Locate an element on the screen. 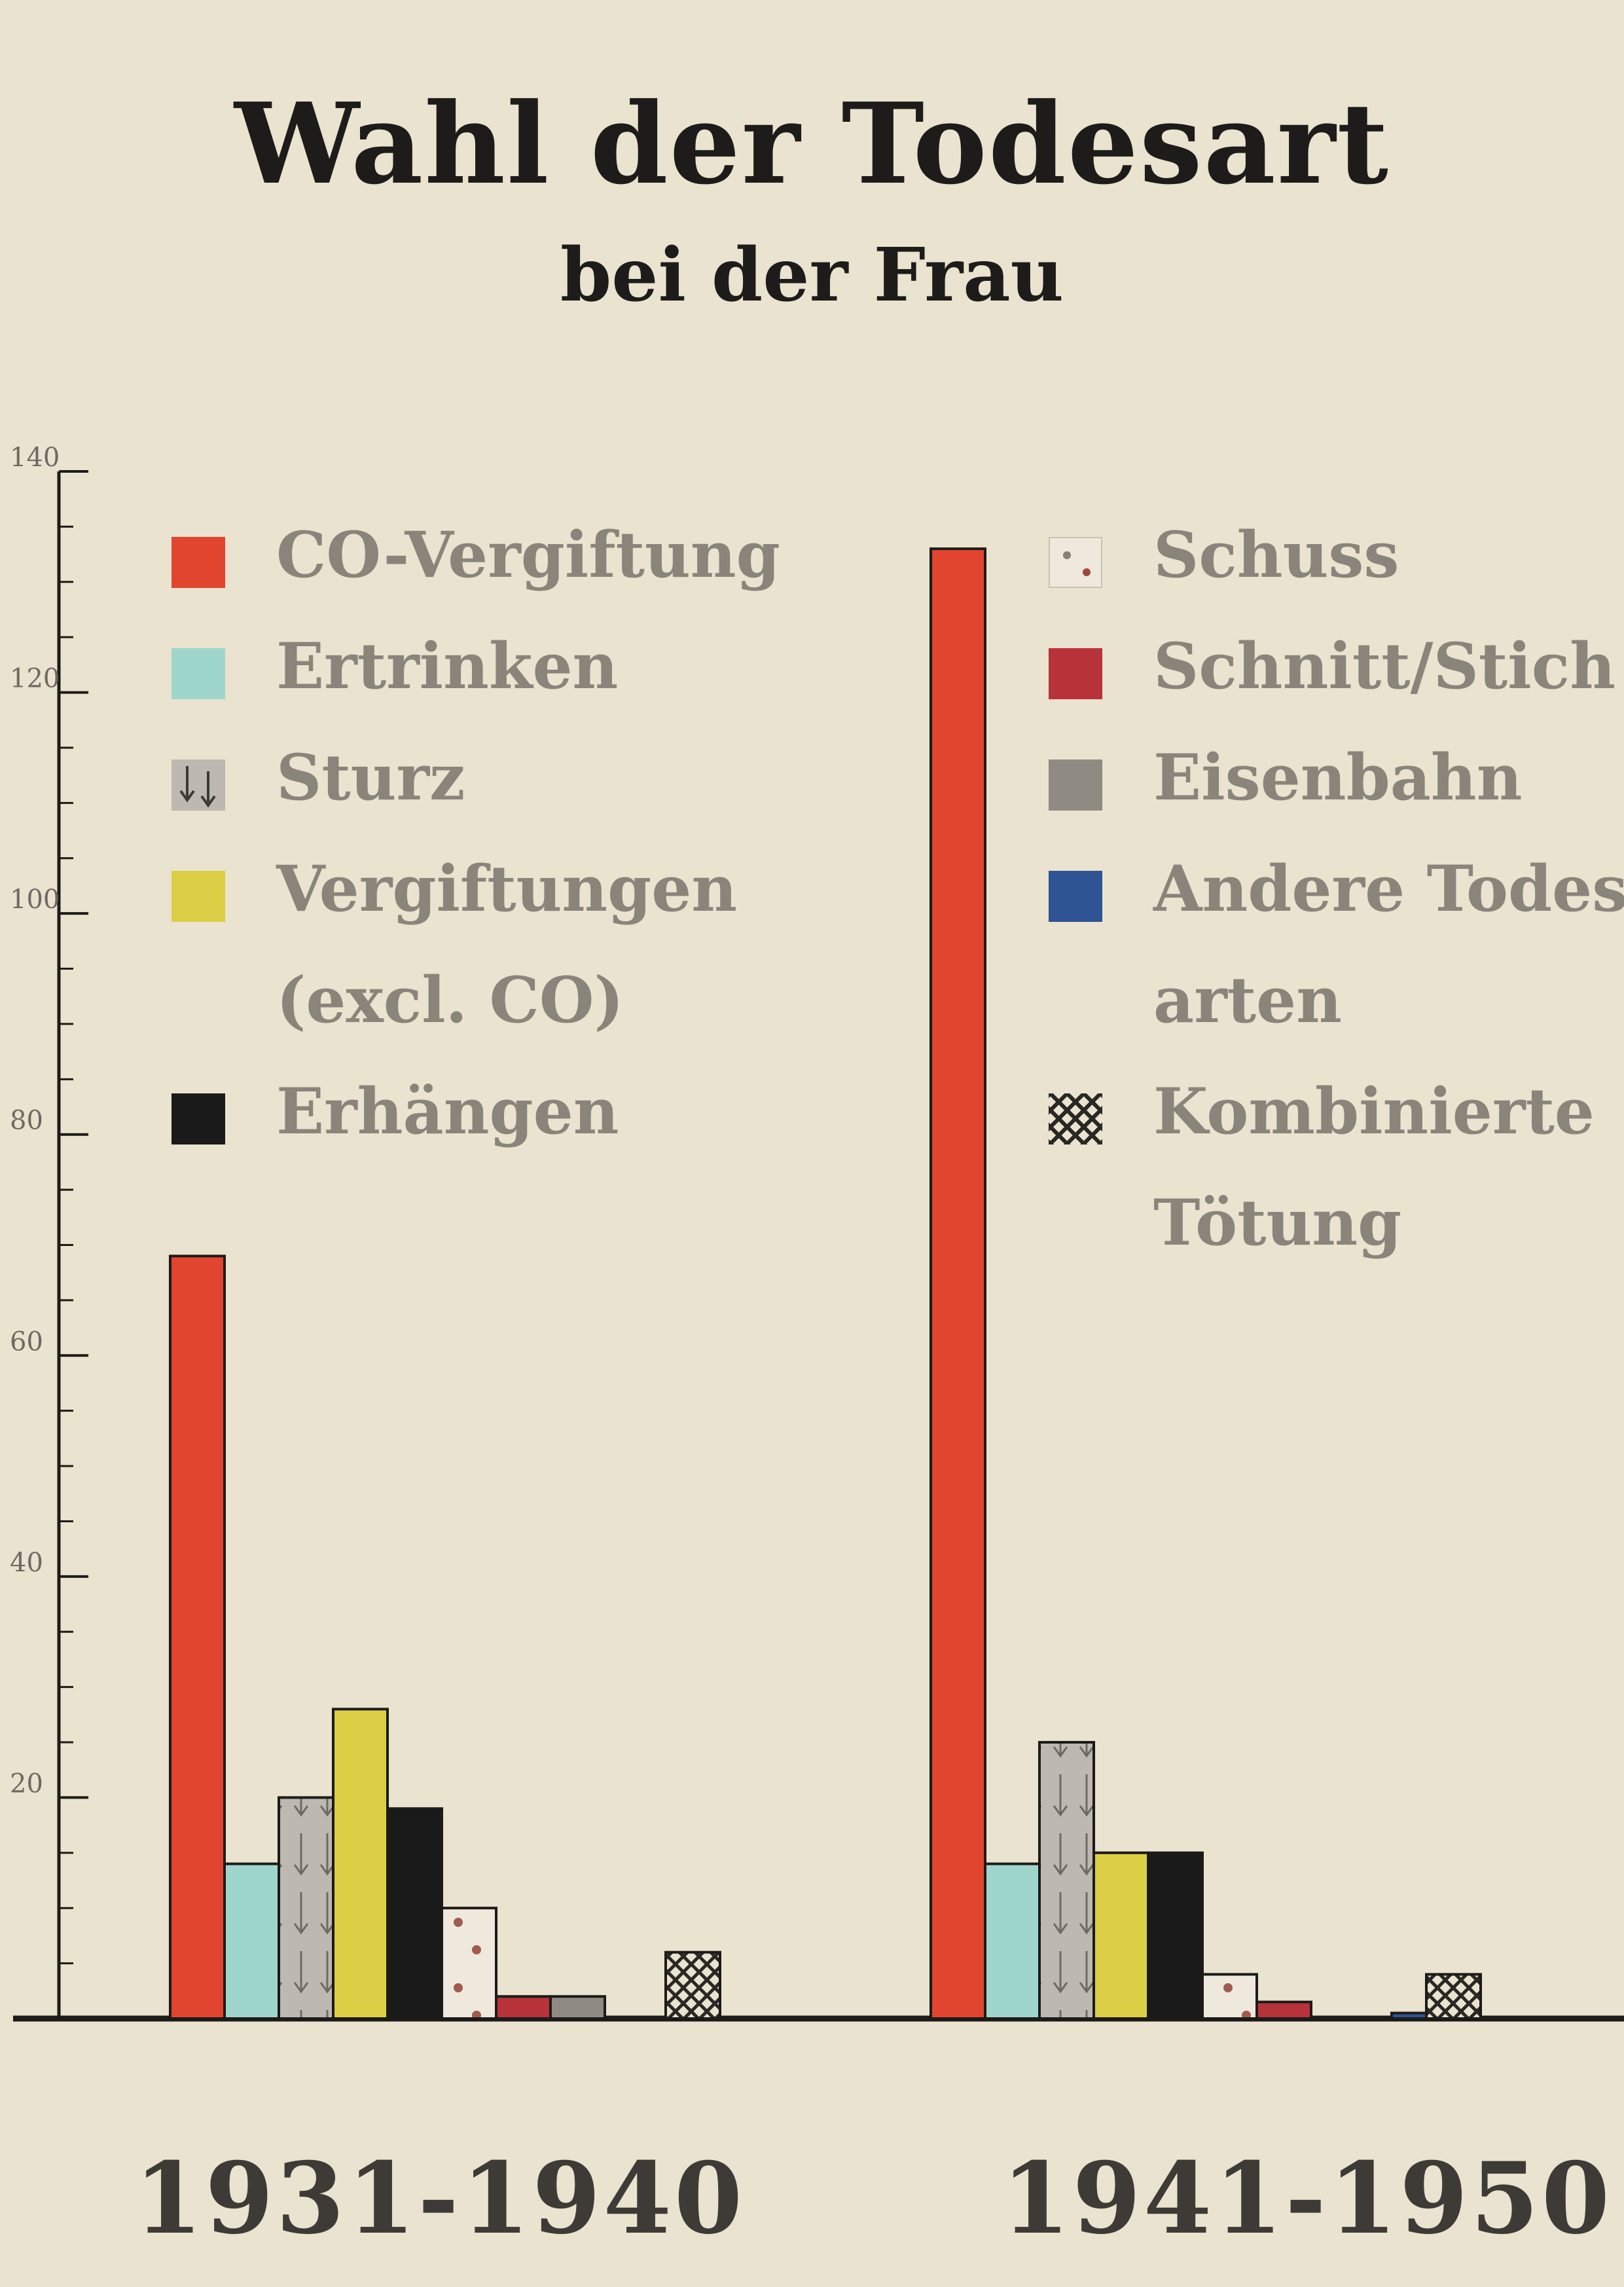 This screenshot has height=2287, width=1624. y-tick-label: 120 is located at coordinates (35, 679).